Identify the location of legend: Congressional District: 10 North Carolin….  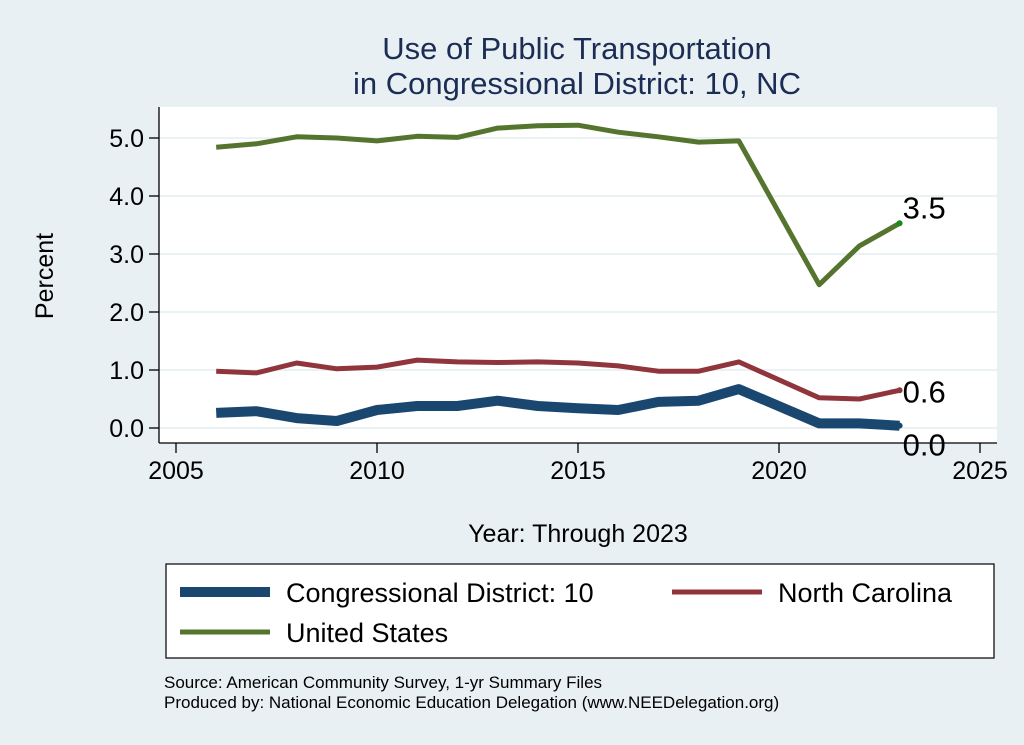
(580, 611).